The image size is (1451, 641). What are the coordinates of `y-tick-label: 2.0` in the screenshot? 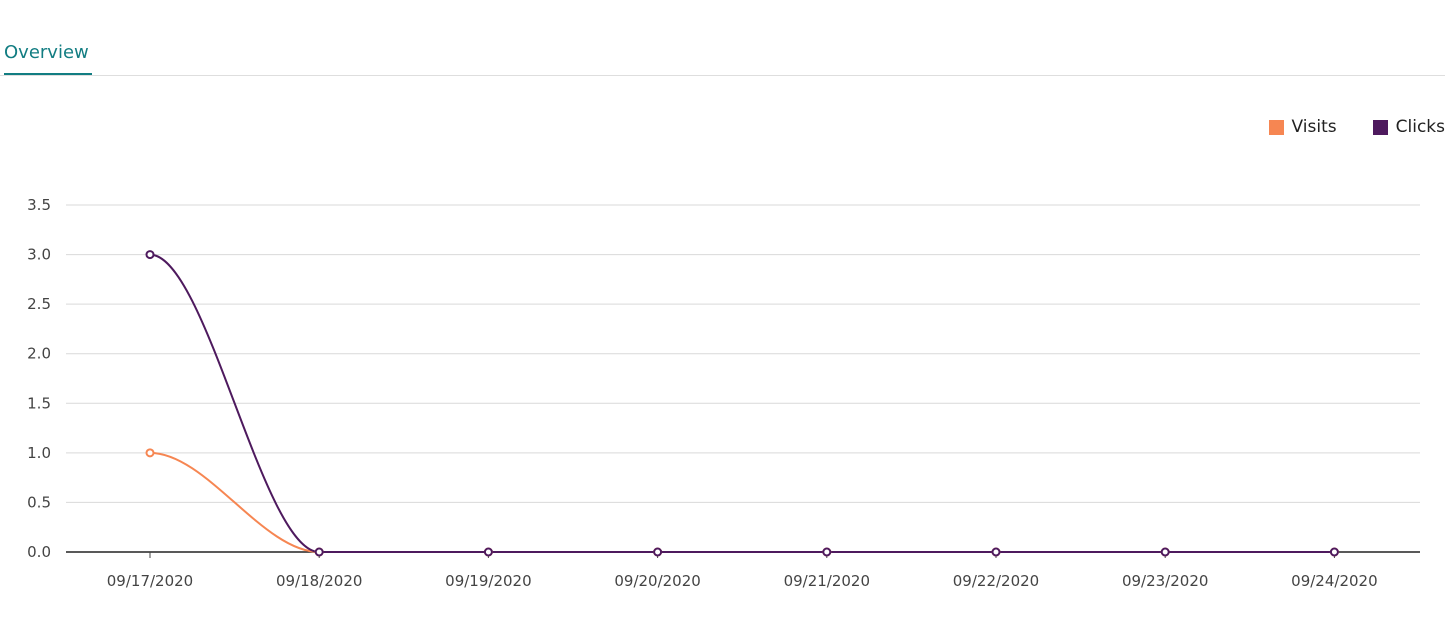 It's located at (39, 354).